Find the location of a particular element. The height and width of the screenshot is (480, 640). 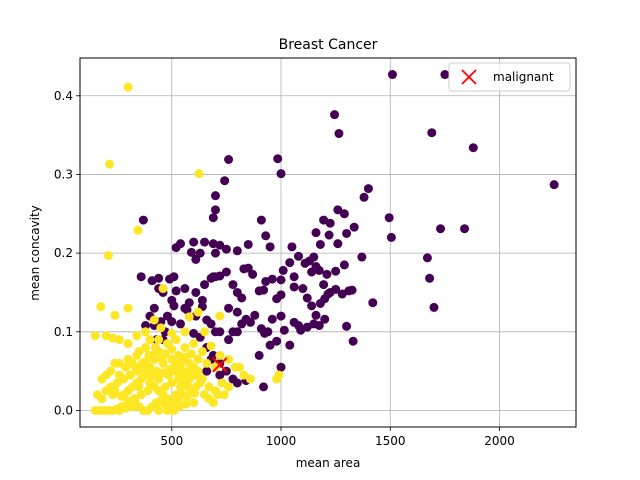

x-axis-label: mean area is located at coordinates (328, 463).